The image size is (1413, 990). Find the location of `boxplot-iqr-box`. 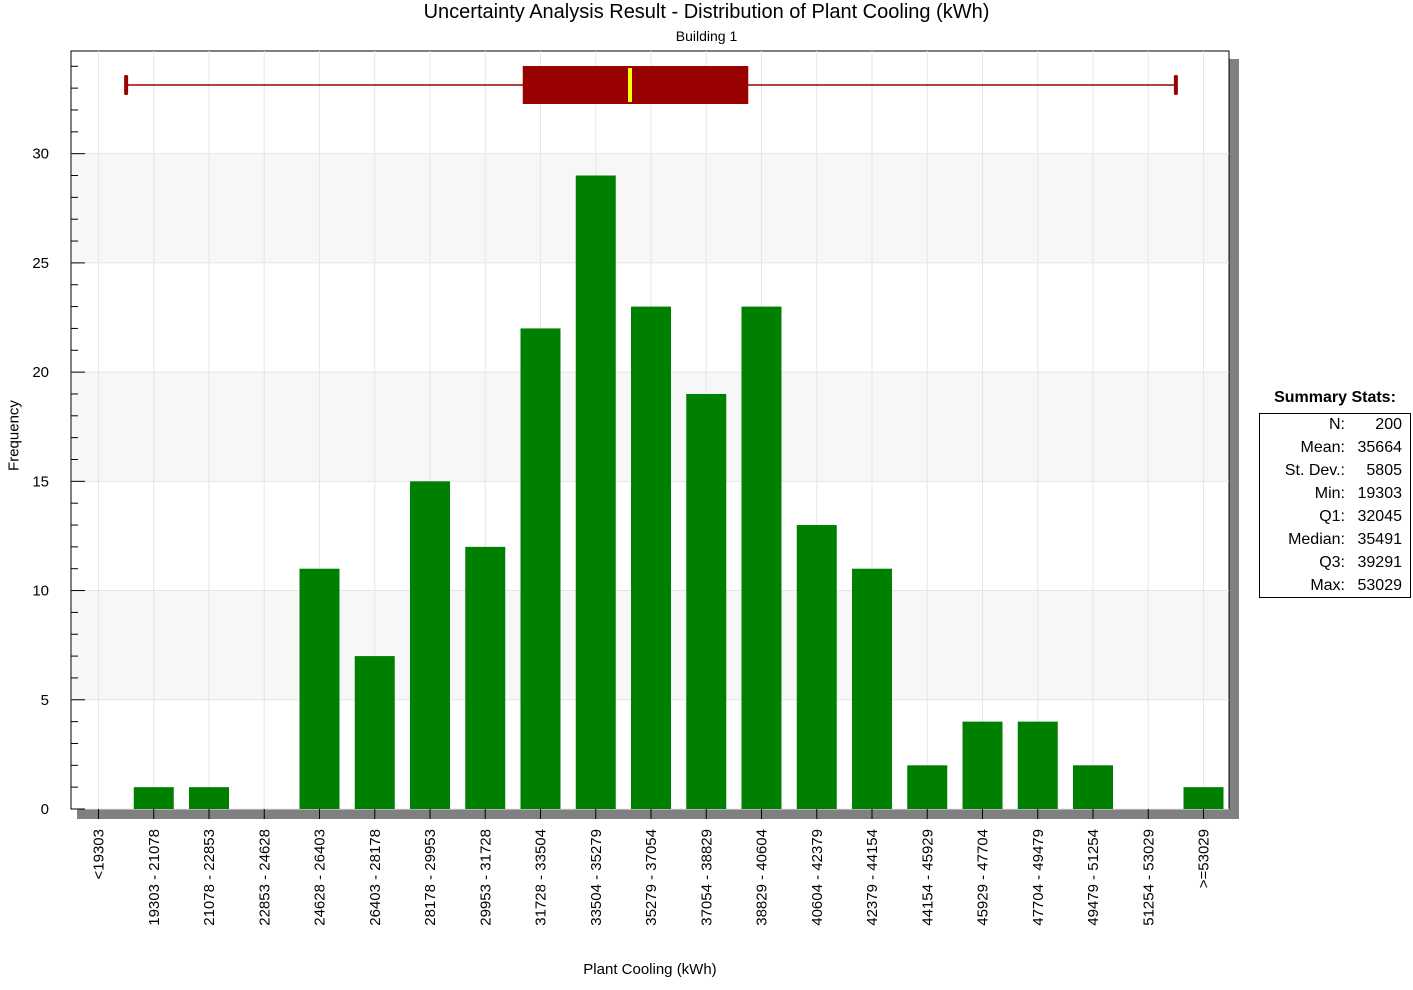

boxplot-iqr-box is located at coordinates (635, 85).